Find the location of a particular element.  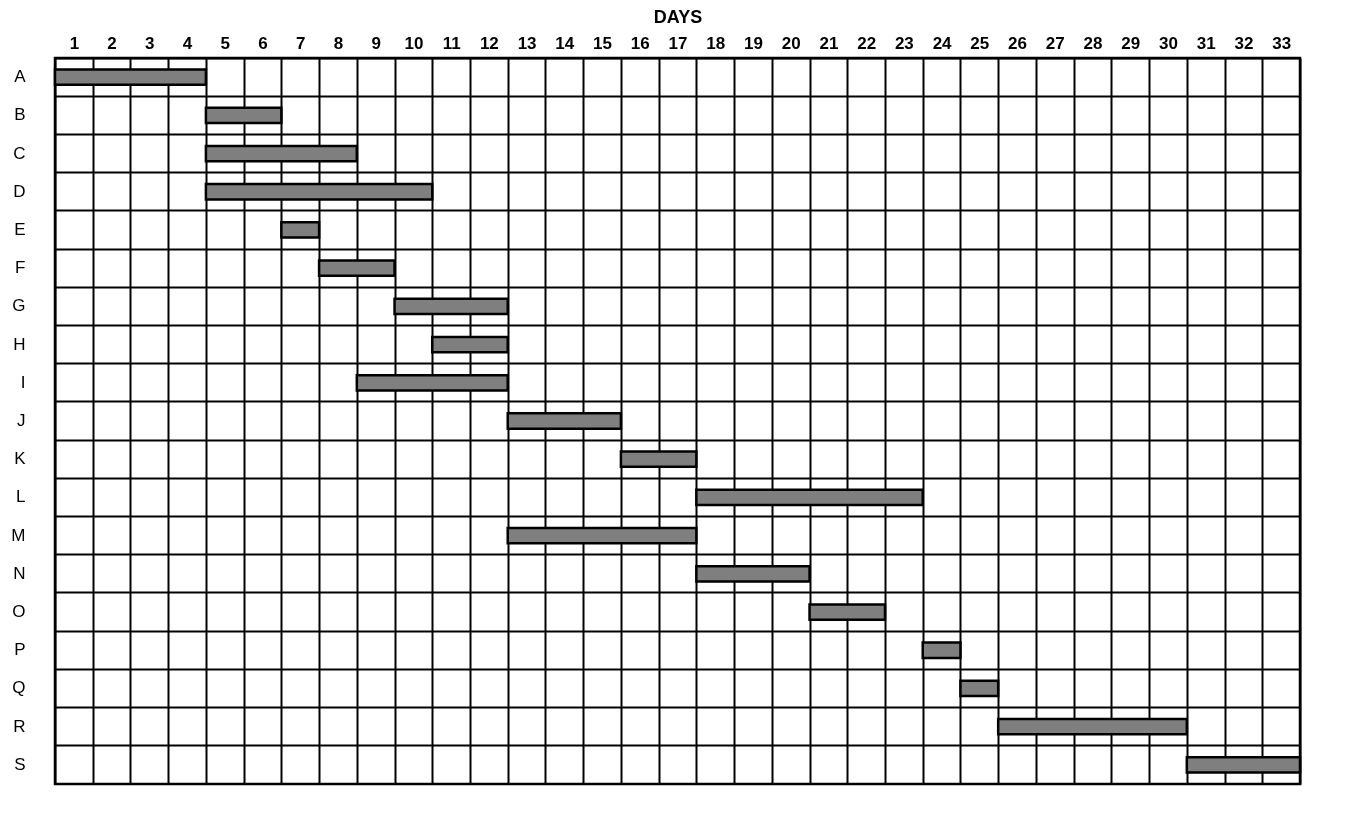

x-tick-label: 10 is located at coordinates (414, 43).